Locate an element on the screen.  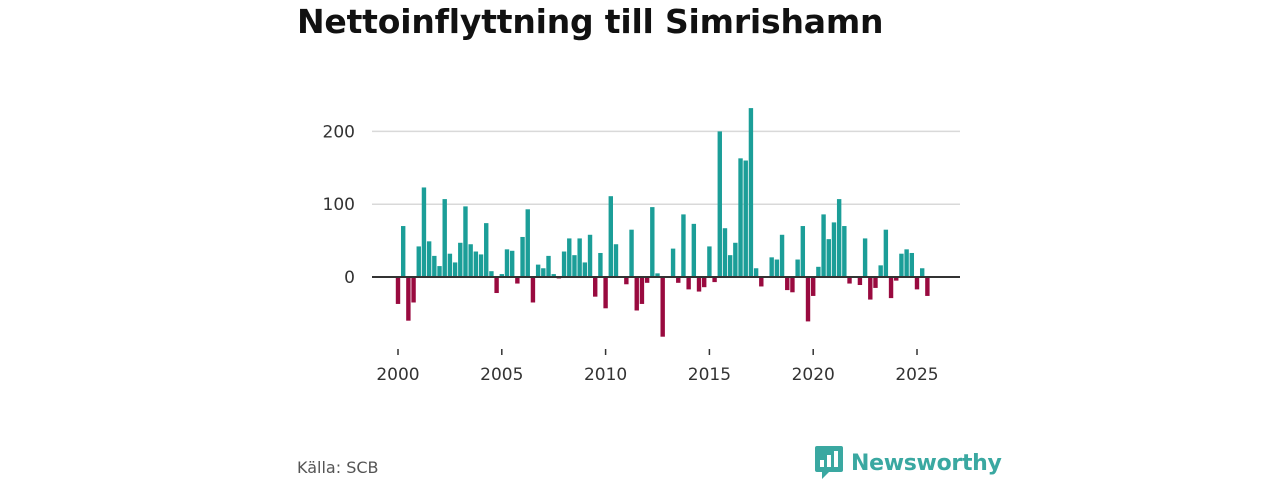
brand-logo: Newsworthy is located at coordinates (908, 463).